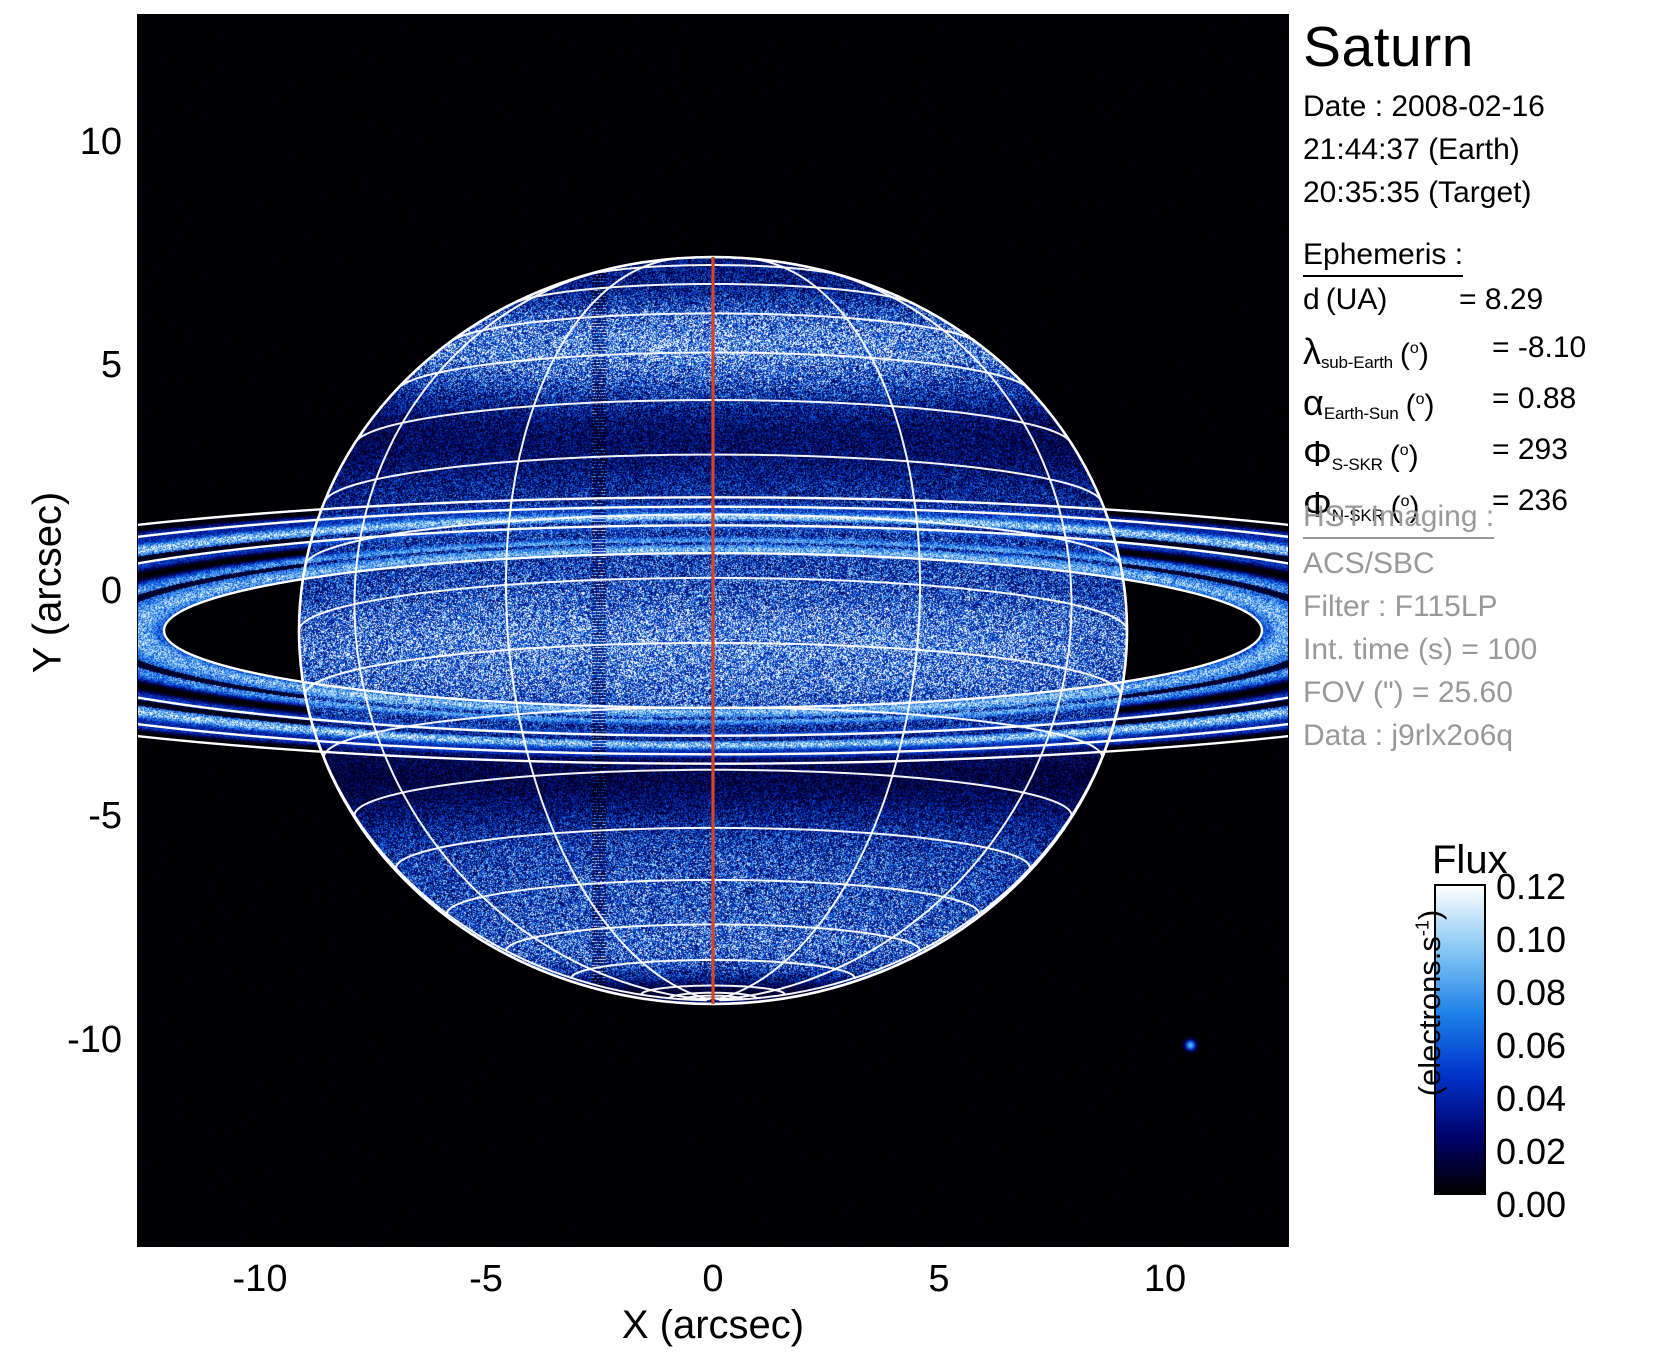 This screenshot has width=1676, height=1367. I want to click on x-tick-5: 5, so click(939, 1279).